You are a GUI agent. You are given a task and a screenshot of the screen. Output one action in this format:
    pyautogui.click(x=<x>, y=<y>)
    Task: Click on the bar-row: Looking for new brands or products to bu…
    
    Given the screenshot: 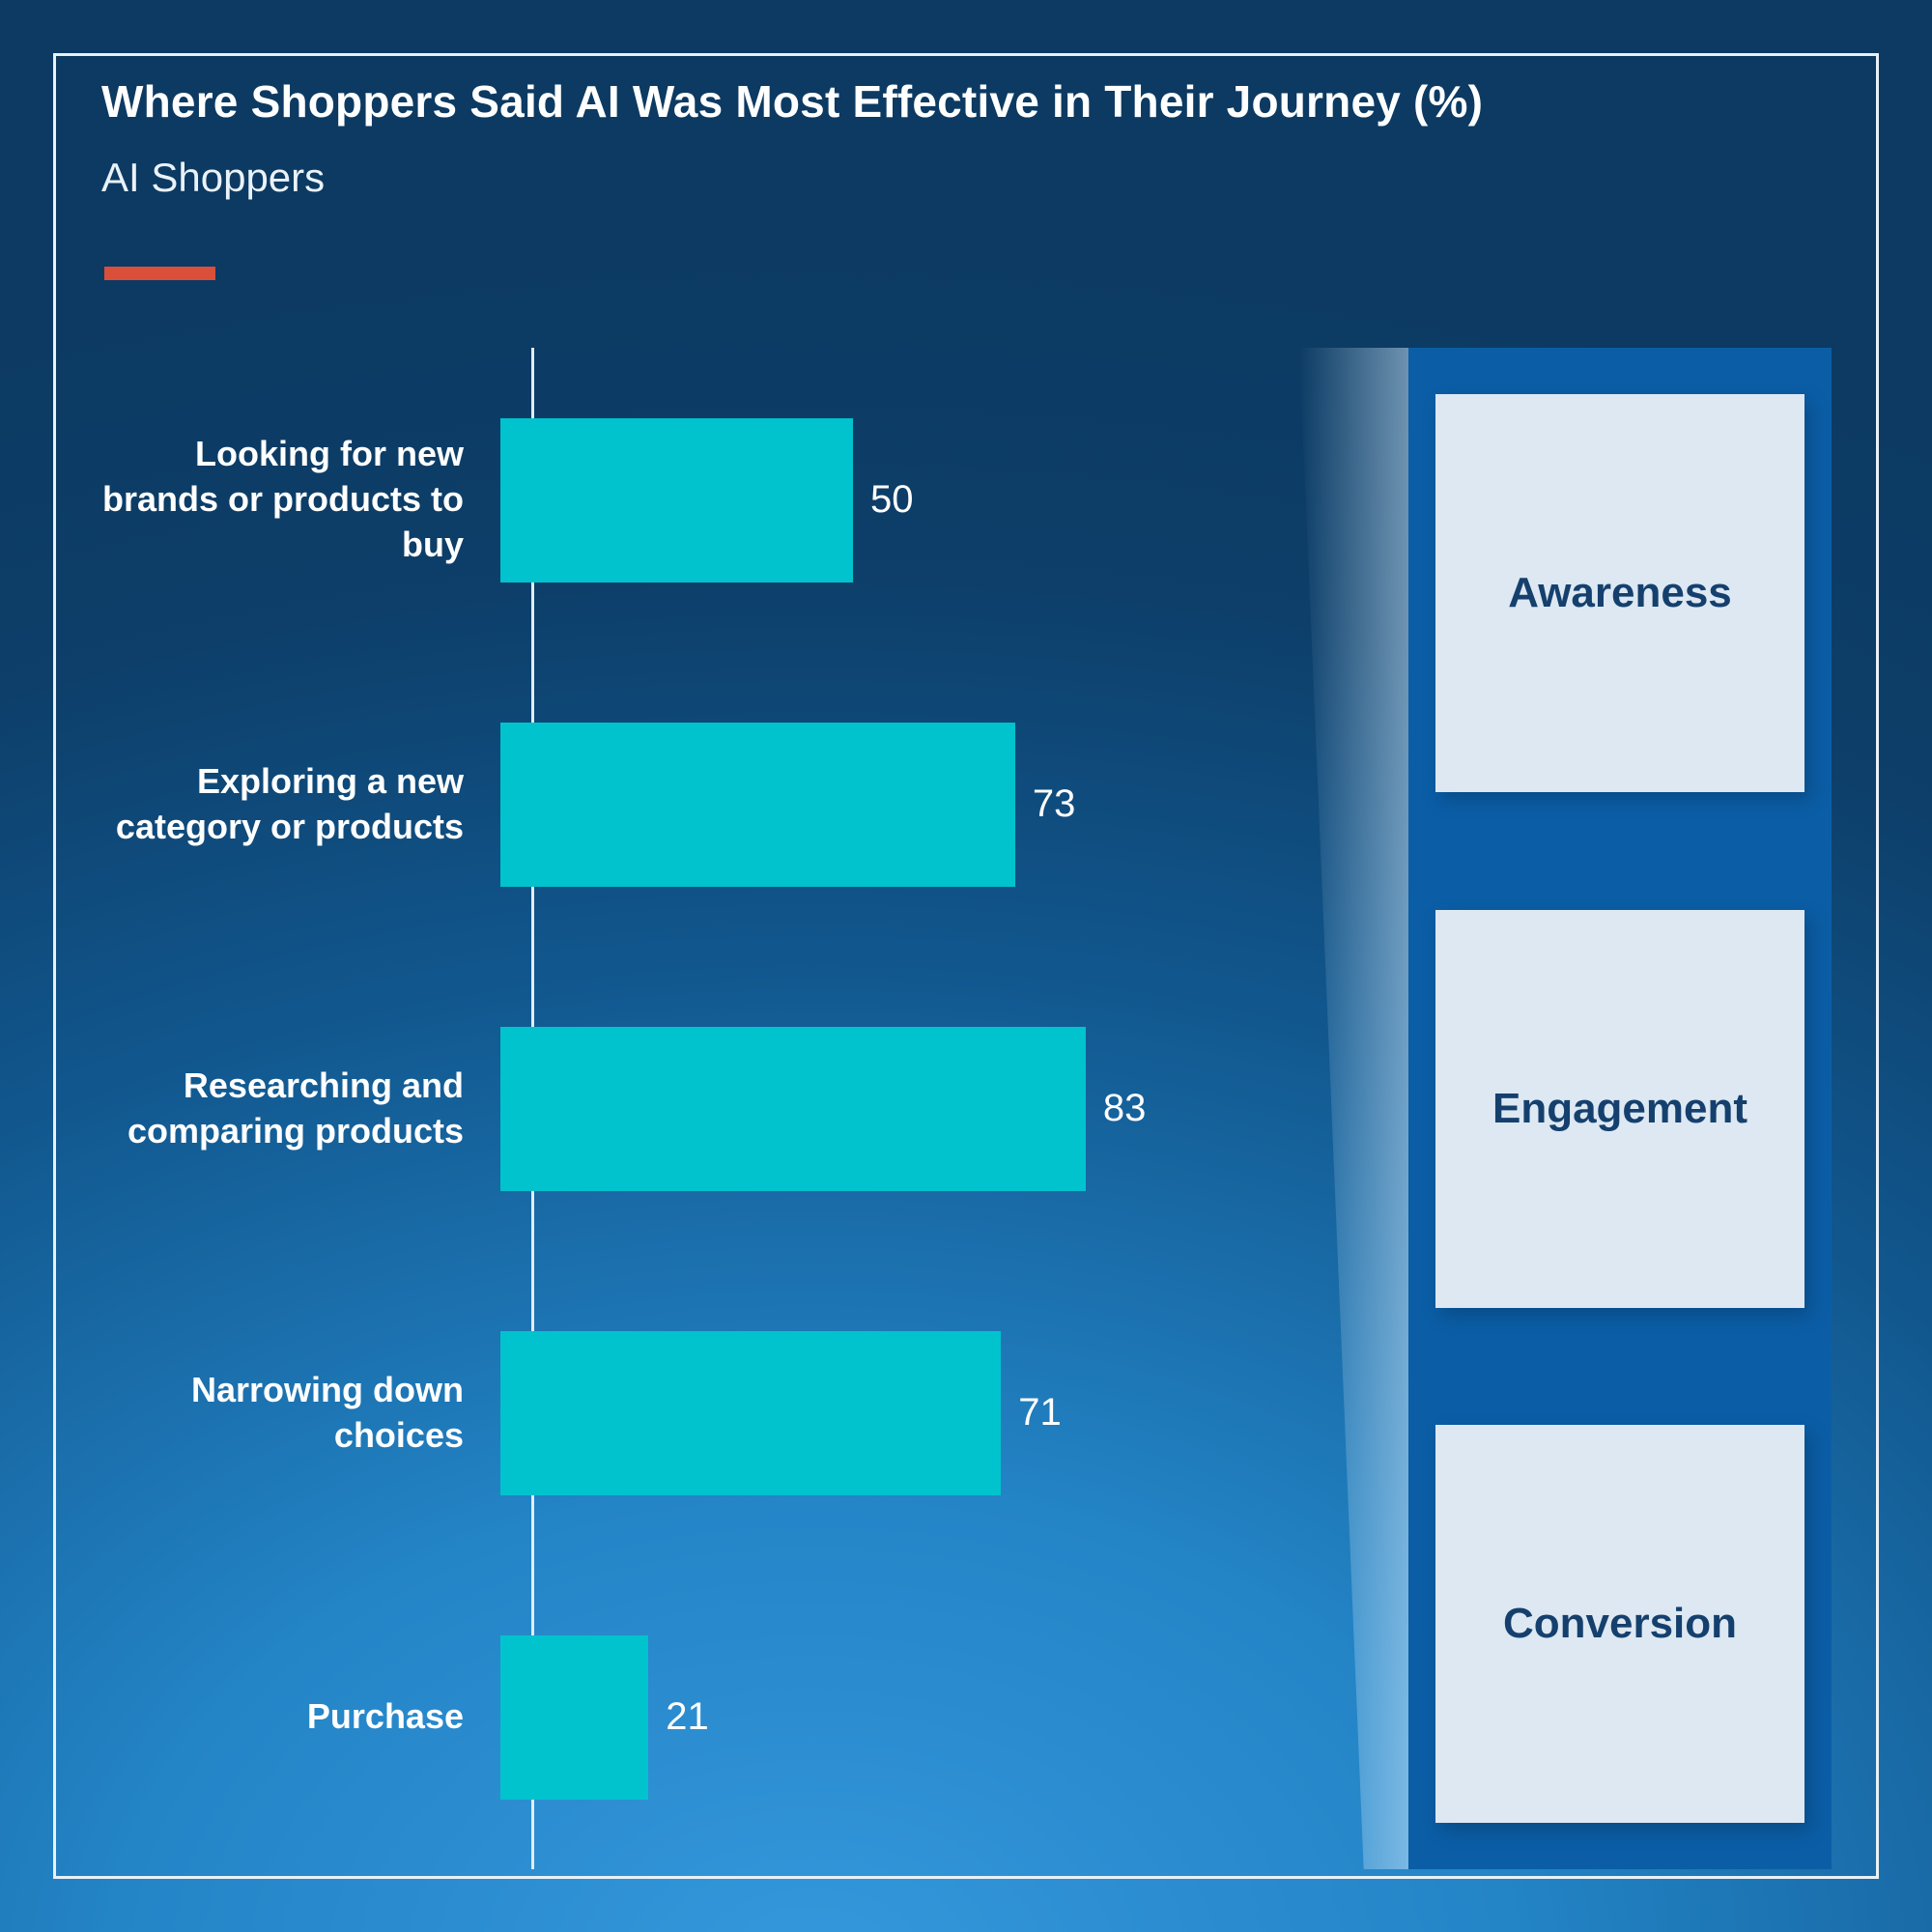 What is the action you would take?
    pyautogui.click(x=705, y=500)
    